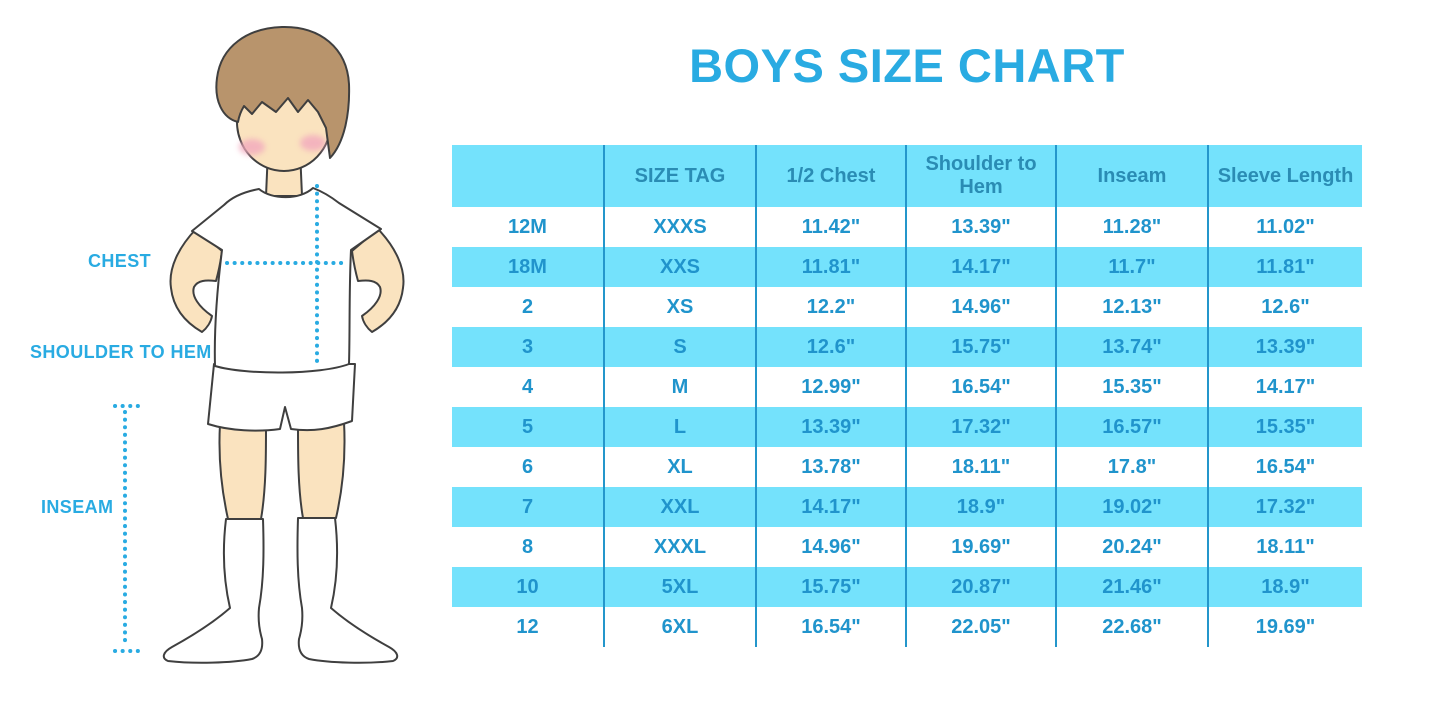 The image size is (1445, 723). I want to click on table-row: 18M XXS 11.81" 14.17" 11.7" 11.81", so click(907, 267).